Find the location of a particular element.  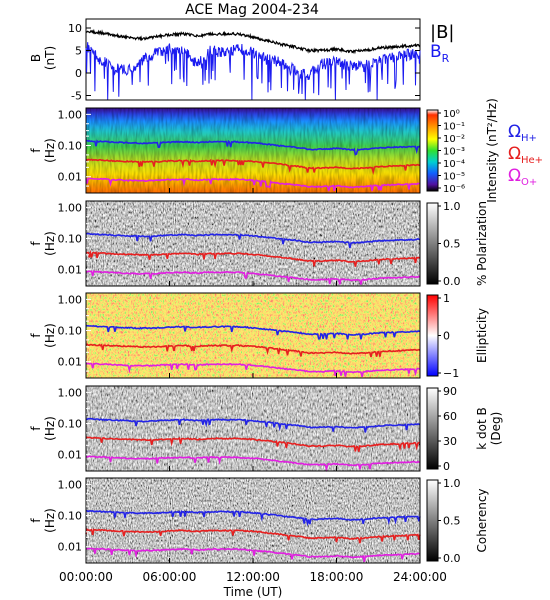

polarization-ytick-label: 0.01 is located at coordinates (70, 270).